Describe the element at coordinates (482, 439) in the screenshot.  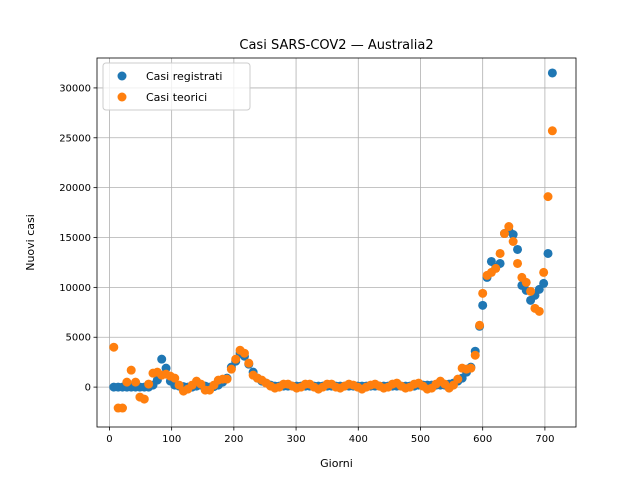
I see `x-tick-label: 600` at that location.